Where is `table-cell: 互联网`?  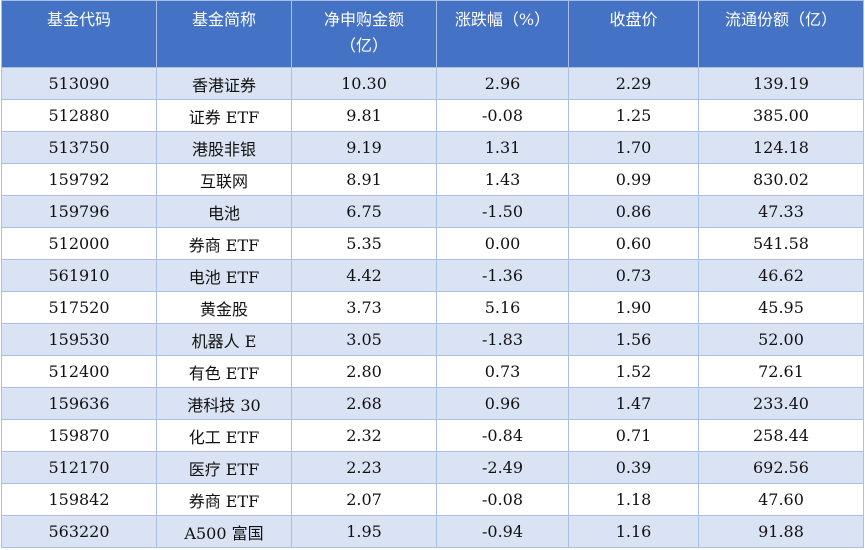
table-cell: 互联网 is located at coordinates (224, 179).